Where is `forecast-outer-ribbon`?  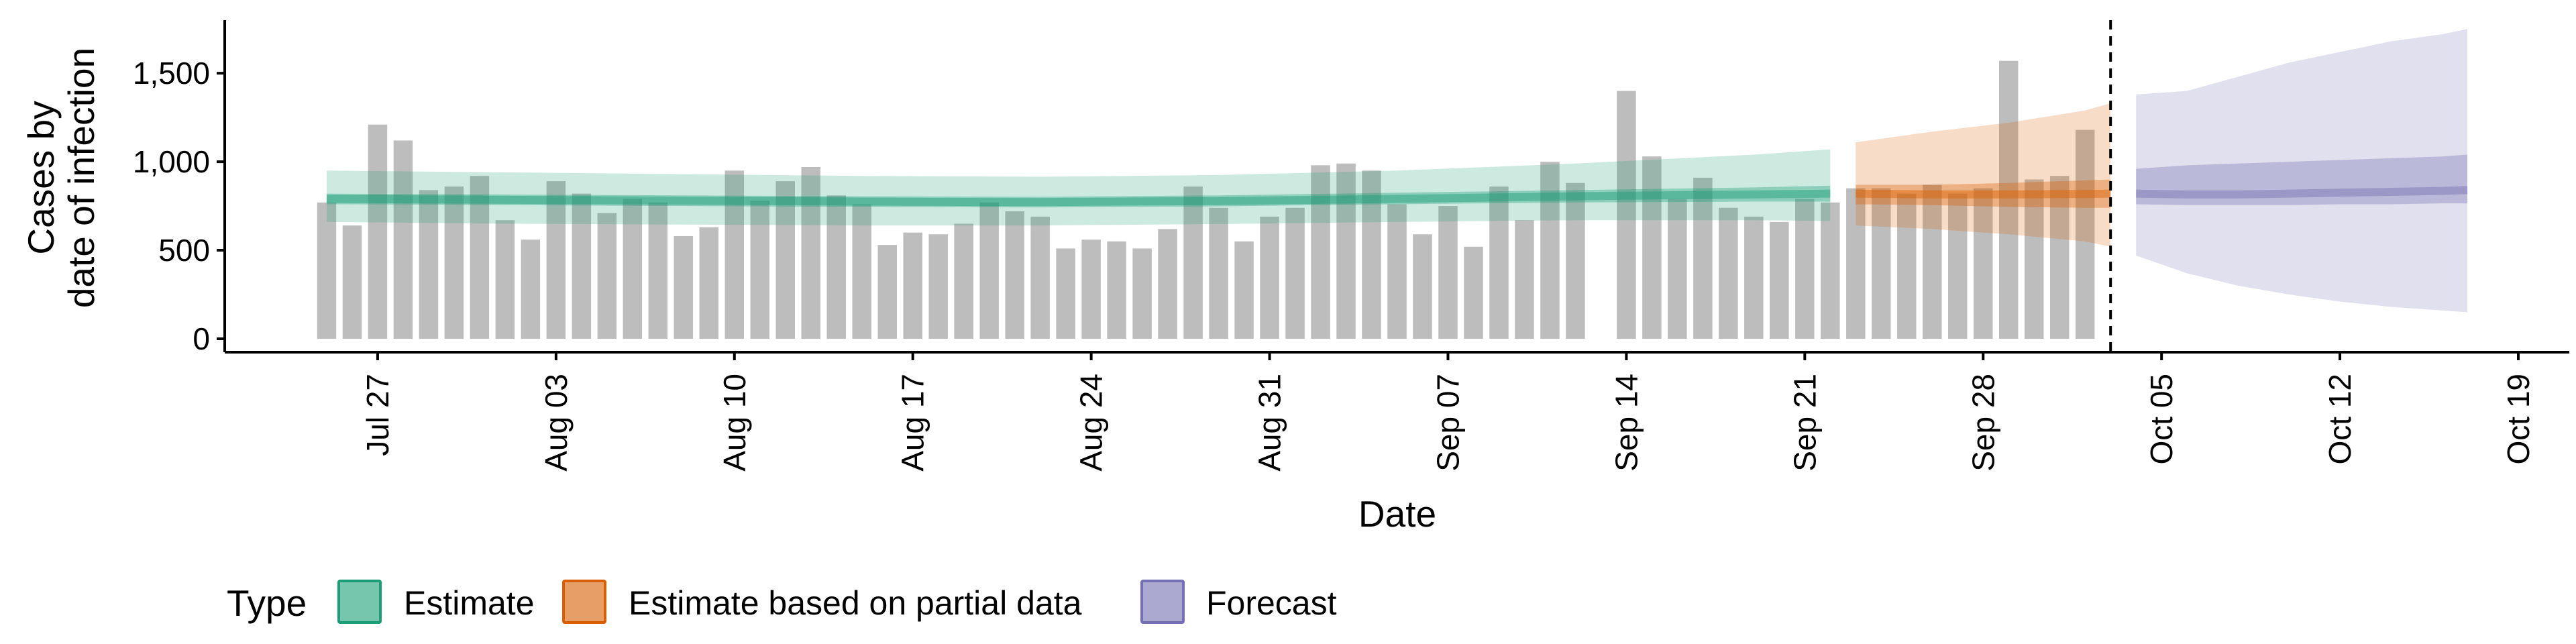 forecast-outer-ribbon is located at coordinates (2302, 171).